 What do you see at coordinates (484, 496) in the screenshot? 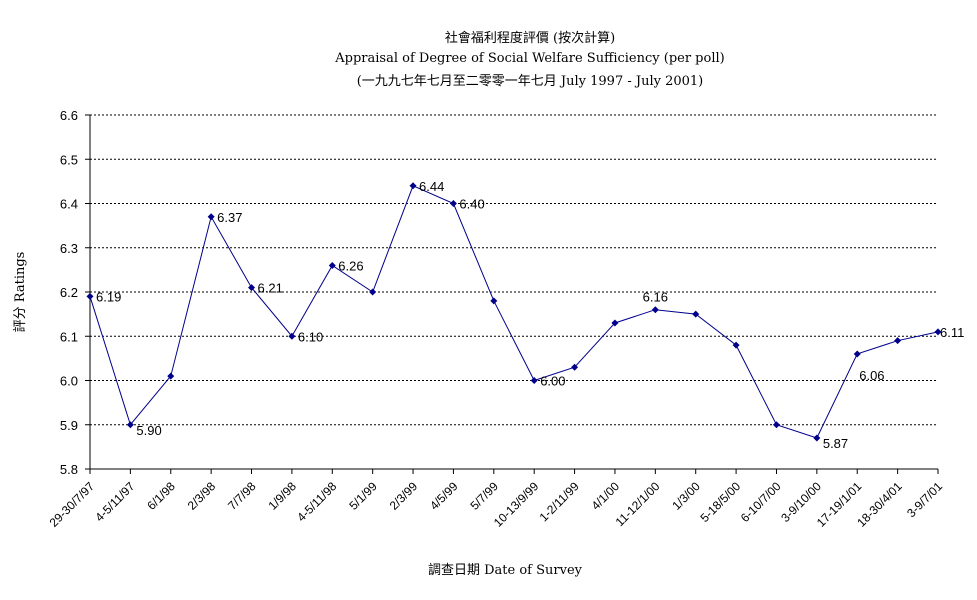
I see `x-tick-label: 5/7/99` at bounding box center [484, 496].